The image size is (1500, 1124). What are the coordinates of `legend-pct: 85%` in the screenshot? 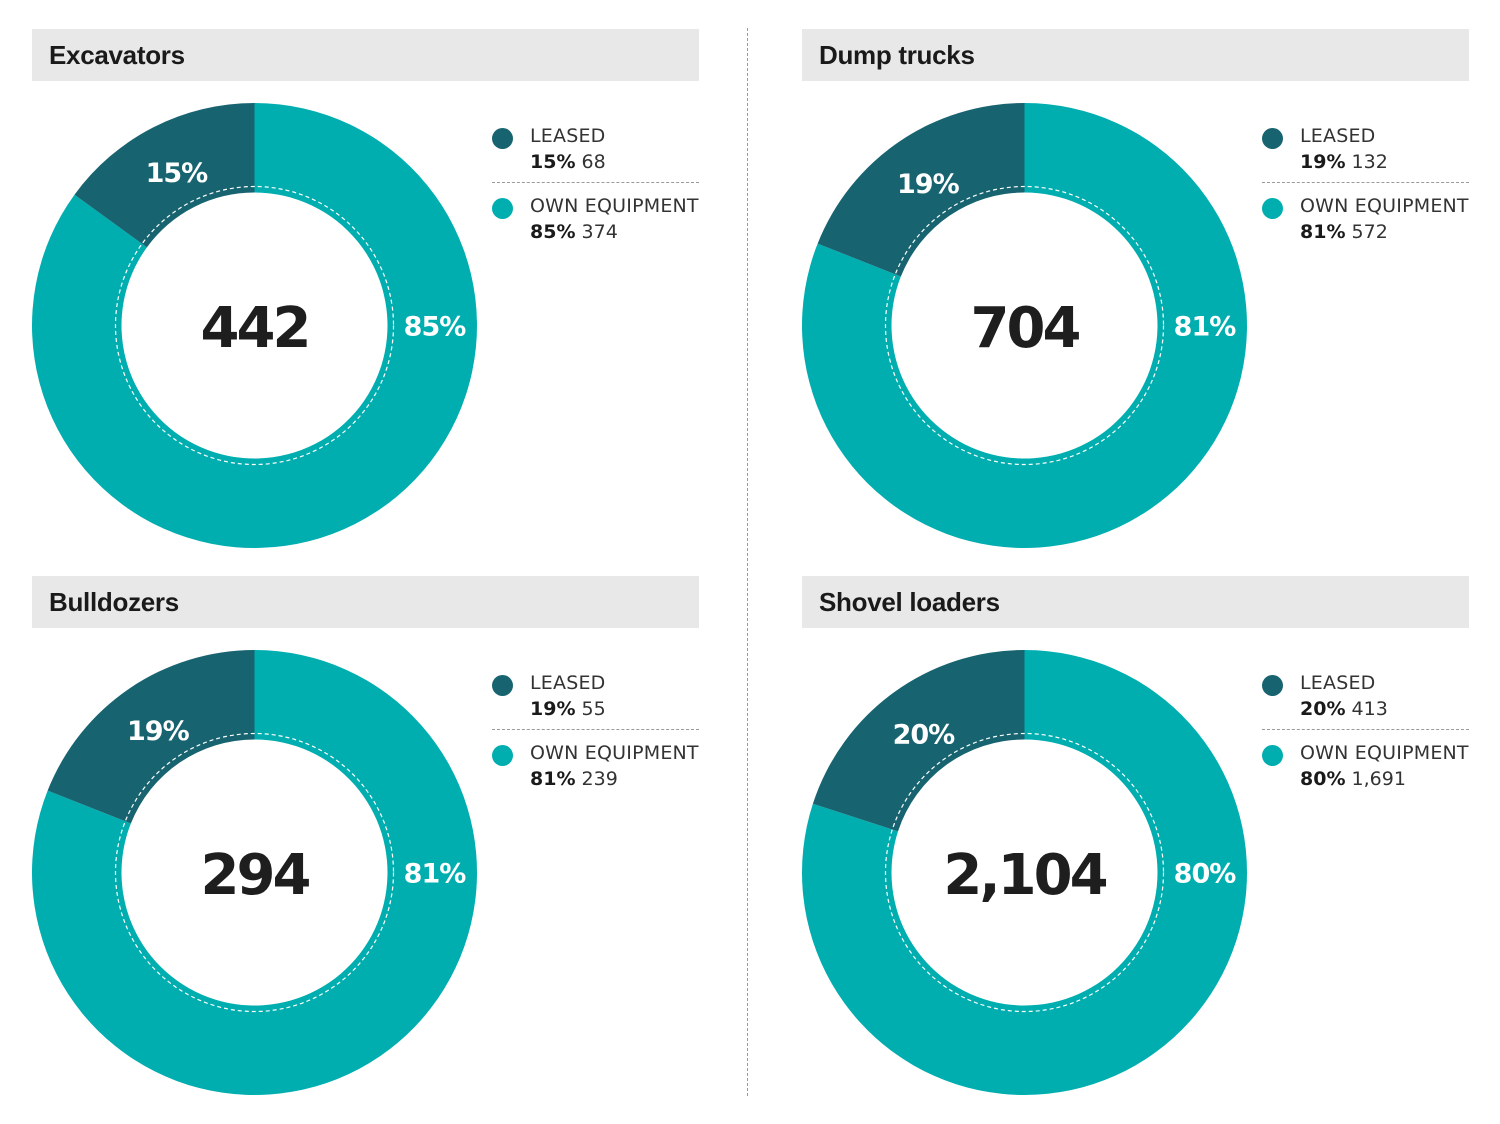 It's located at (553, 232).